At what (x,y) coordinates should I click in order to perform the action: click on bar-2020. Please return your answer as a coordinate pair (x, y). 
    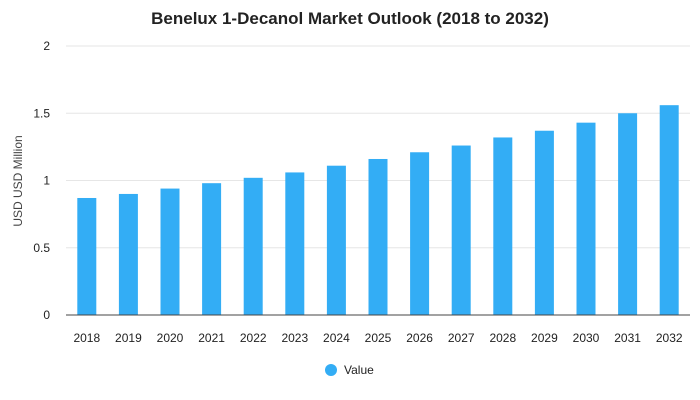
    Looking at the image, I should click on (170, 251).